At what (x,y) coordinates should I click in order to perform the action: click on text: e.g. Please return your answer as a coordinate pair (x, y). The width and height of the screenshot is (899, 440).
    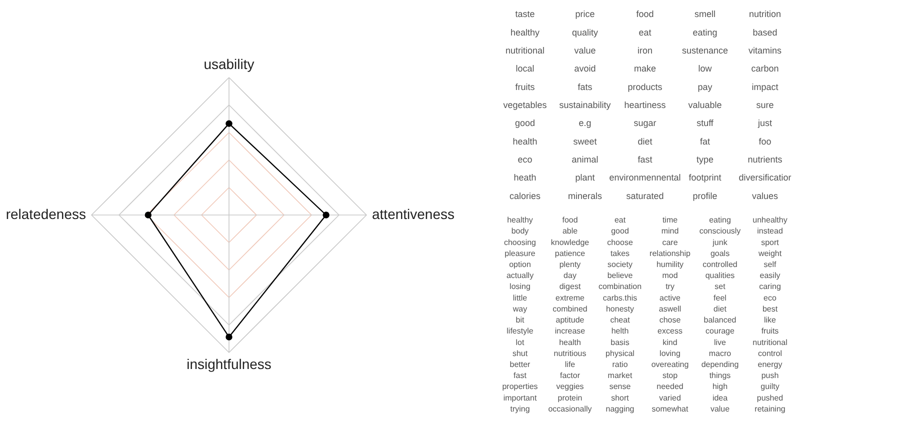
    Looking at the image, I should click on (585, 123).